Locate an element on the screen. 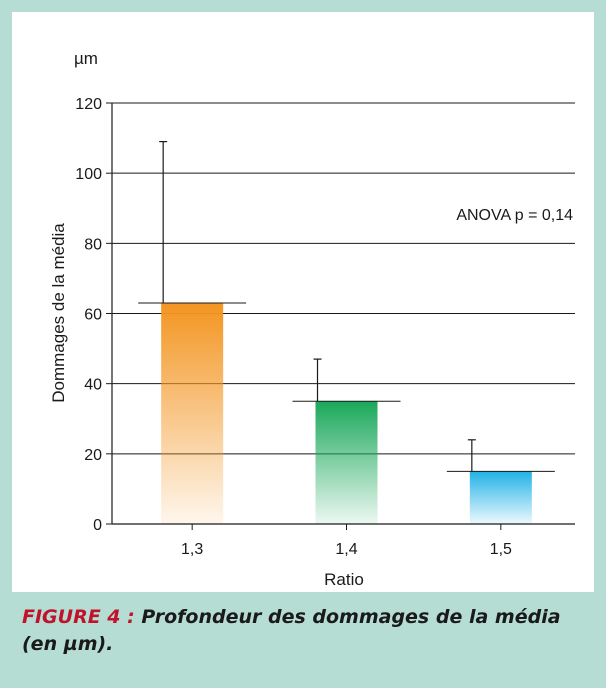  y-unit-label: µm is located at coordinates (86, 58).